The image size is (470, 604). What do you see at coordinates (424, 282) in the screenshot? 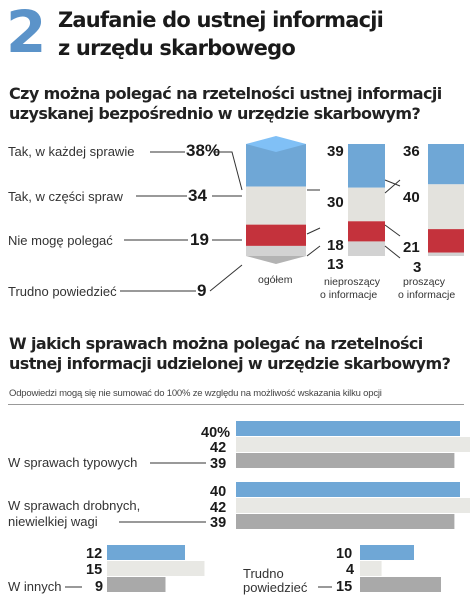
I see `category-label-asking-1: proszący` at bounding box center [424, 282].